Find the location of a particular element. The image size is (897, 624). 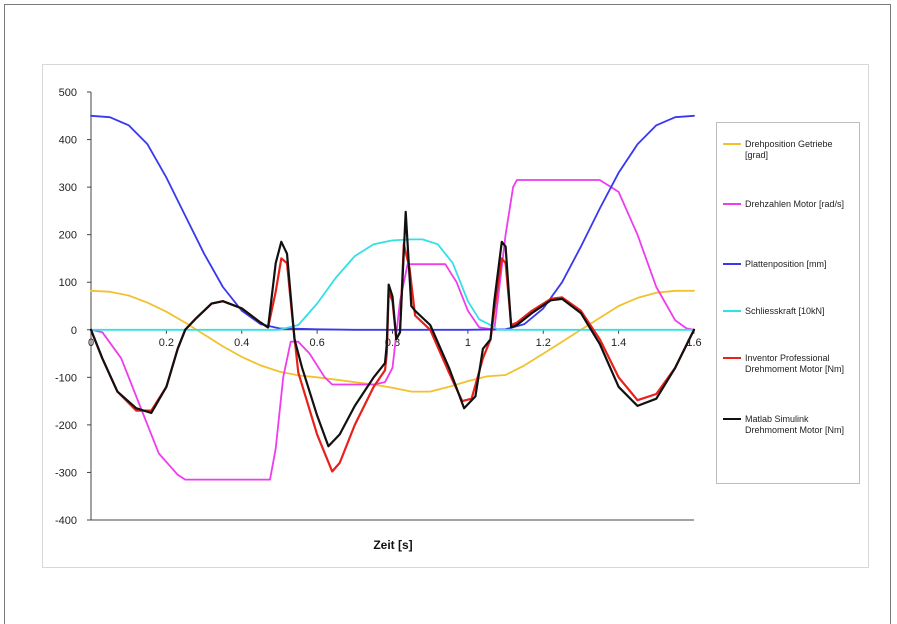

y-tick-label: 200 is located at coordinates (68, 236).